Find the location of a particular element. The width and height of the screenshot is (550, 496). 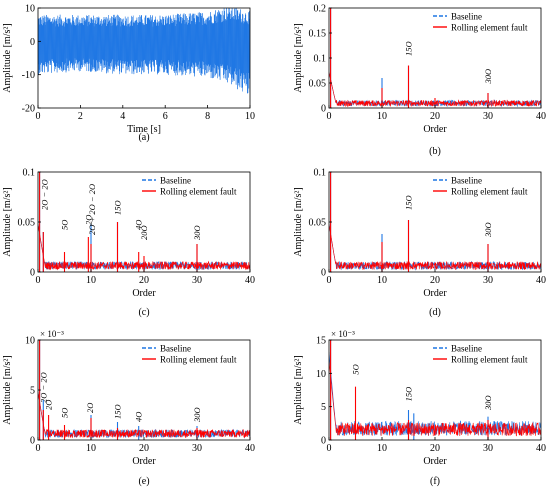

caption-c: (c) is located at coordinates (143, 312).